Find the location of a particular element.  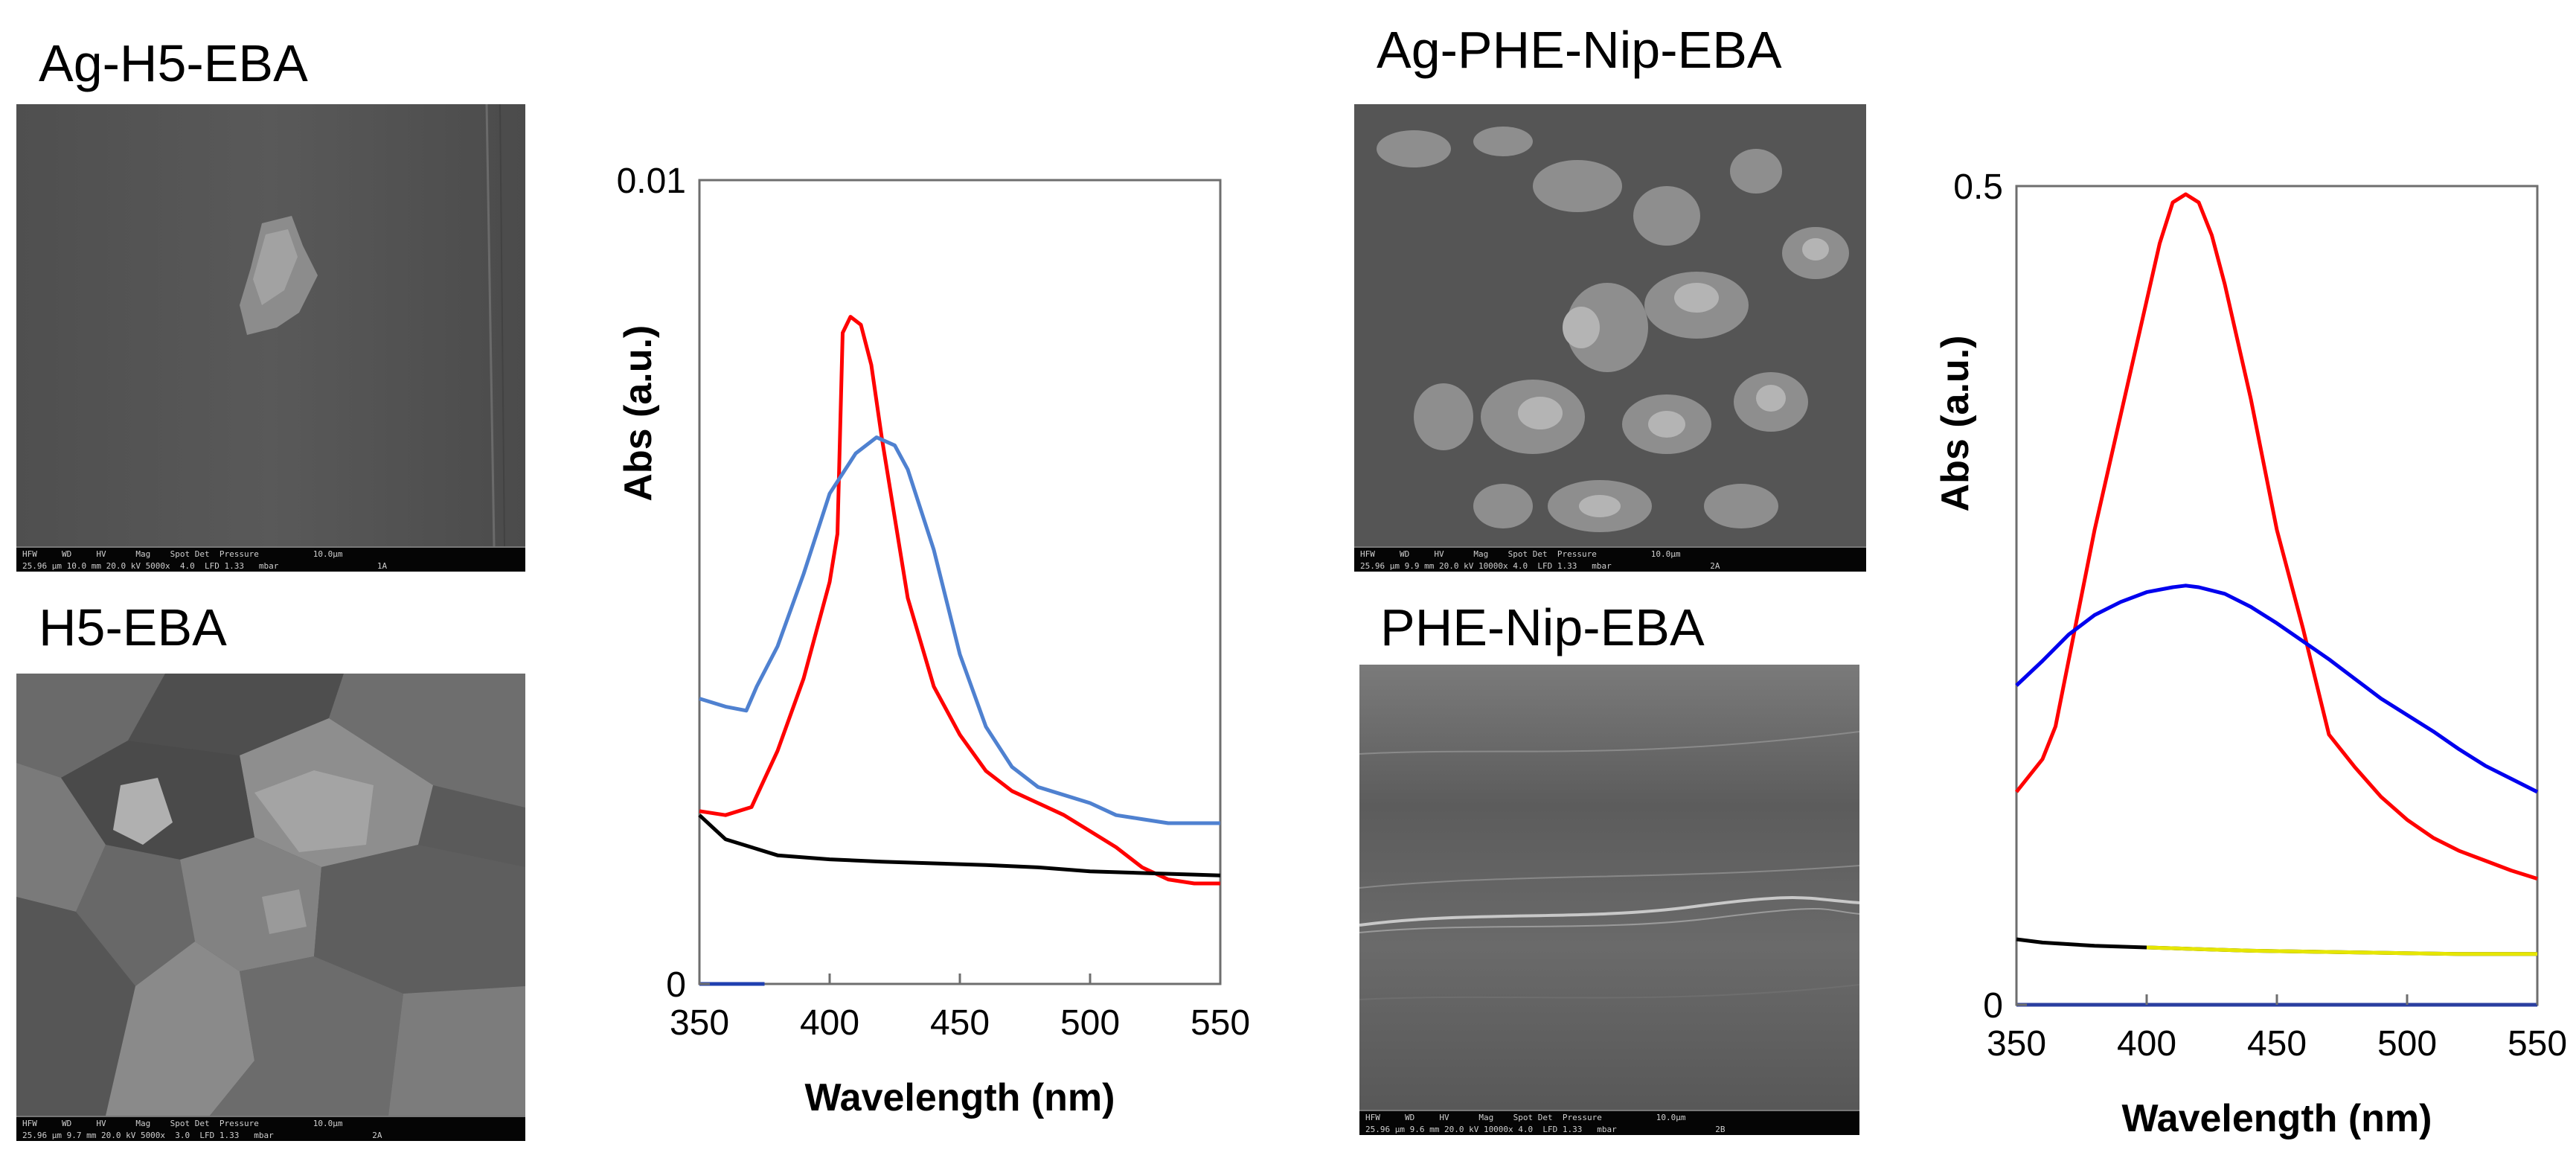

chart2-series-blue is located at coordinates (2277, 689).